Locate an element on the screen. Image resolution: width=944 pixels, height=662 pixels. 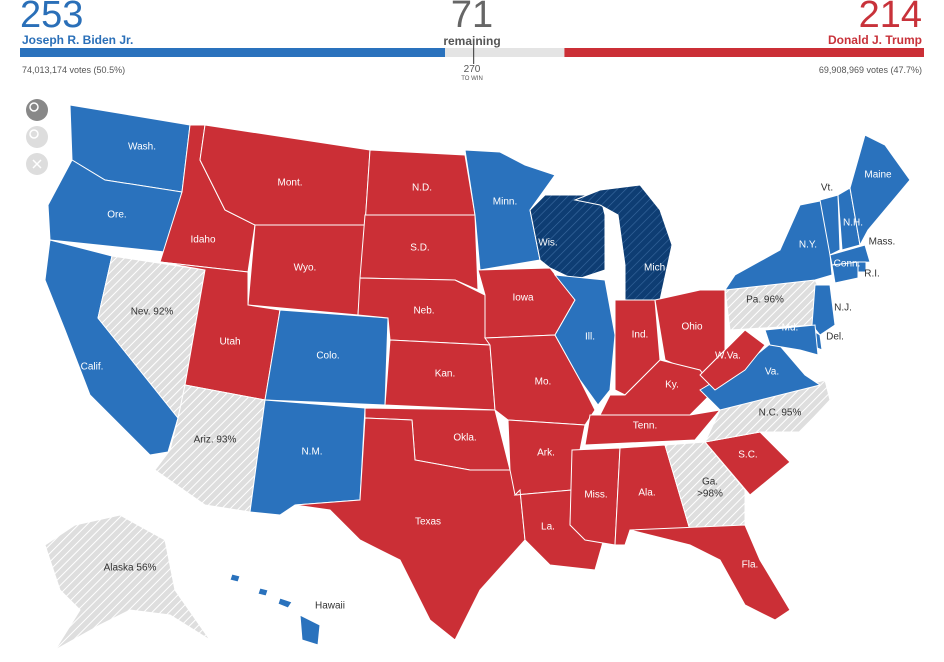
state-label: Ill. is located at coordinates (590, 337).